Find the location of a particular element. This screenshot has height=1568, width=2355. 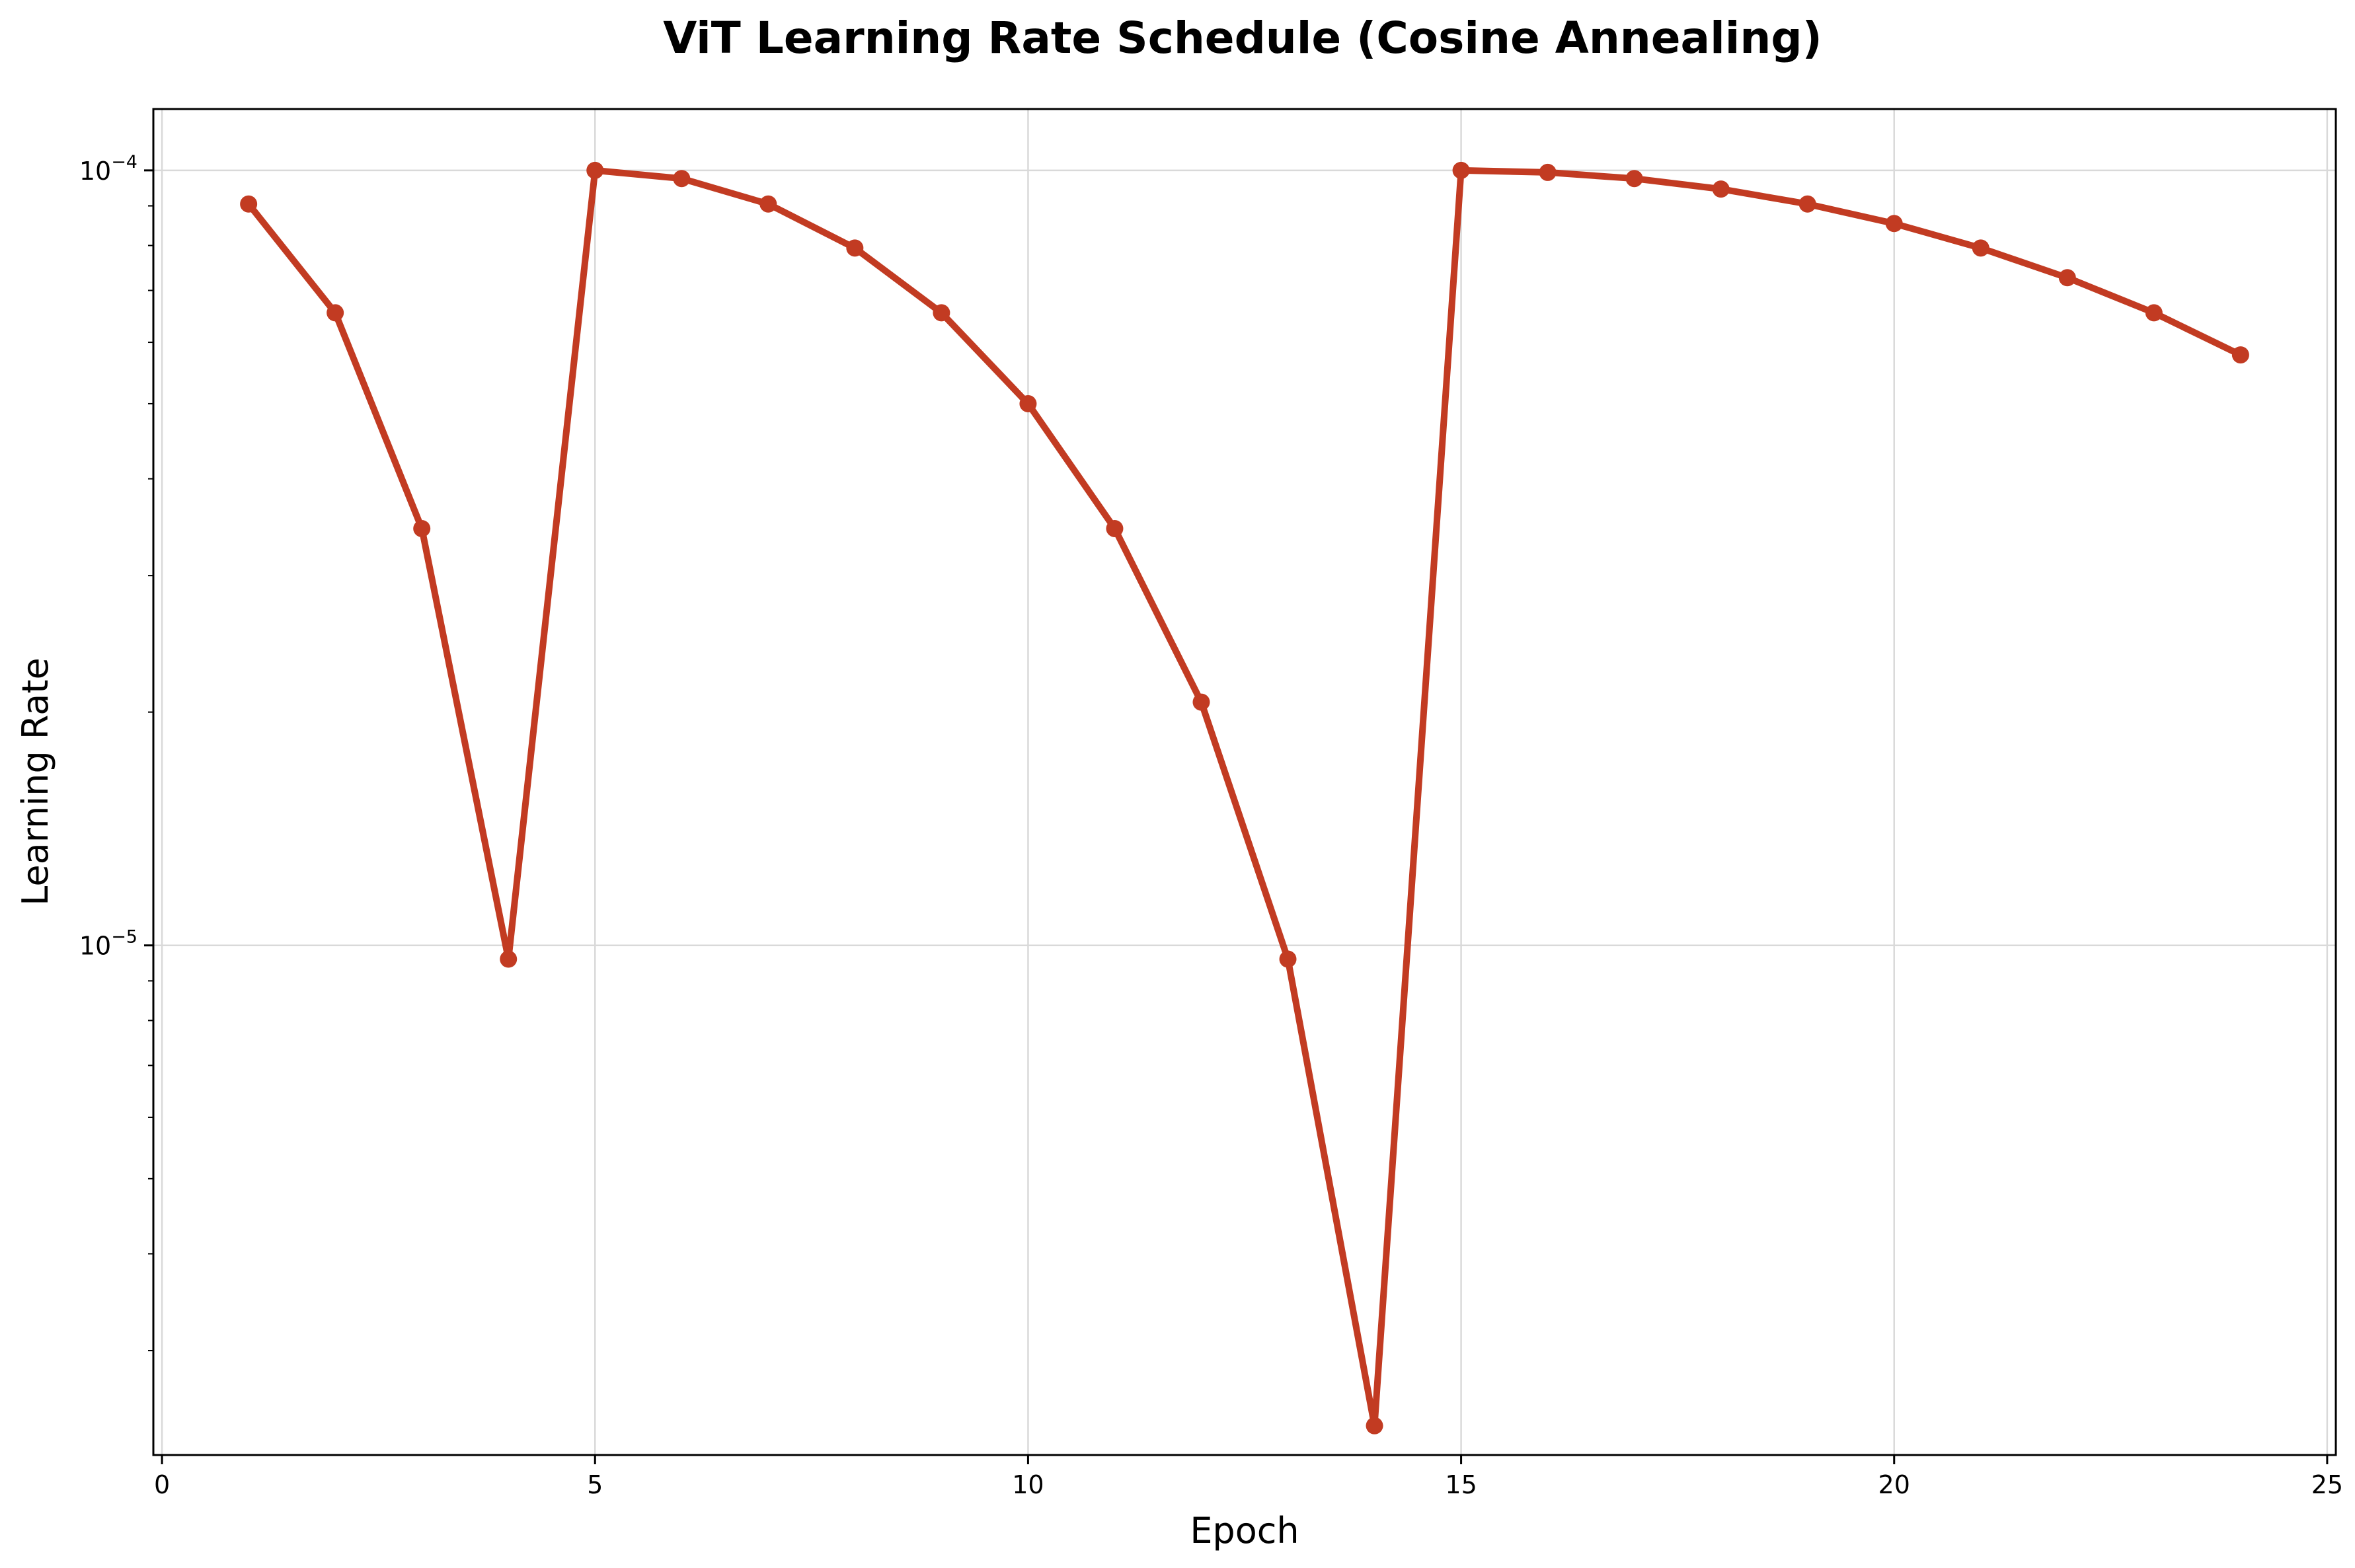

x-tick-label: 10 is located at coordinates (1028, 1484).